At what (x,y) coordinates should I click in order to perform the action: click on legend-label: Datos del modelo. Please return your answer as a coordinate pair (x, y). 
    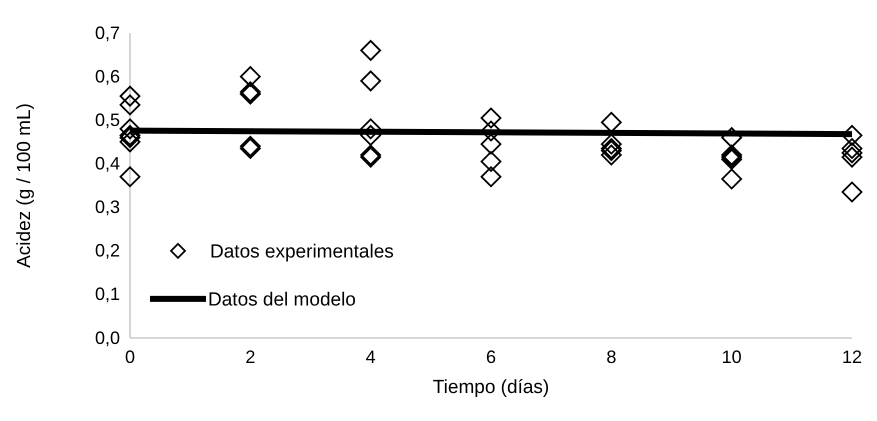
    Looking at the image, I should click on (282, 300).